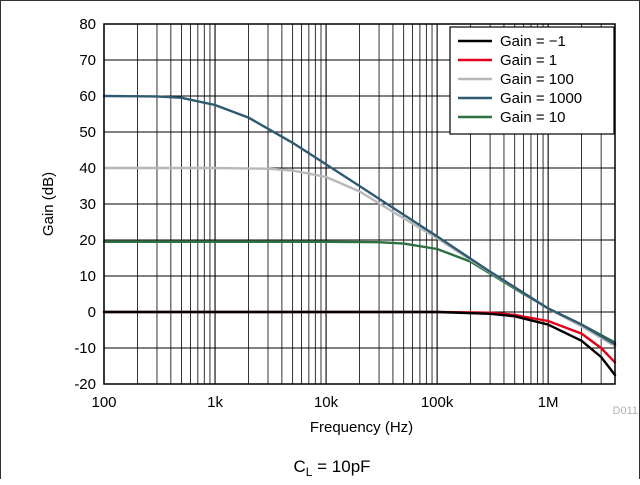  I want to click on y-tick-label: 70, so click(87, 60).